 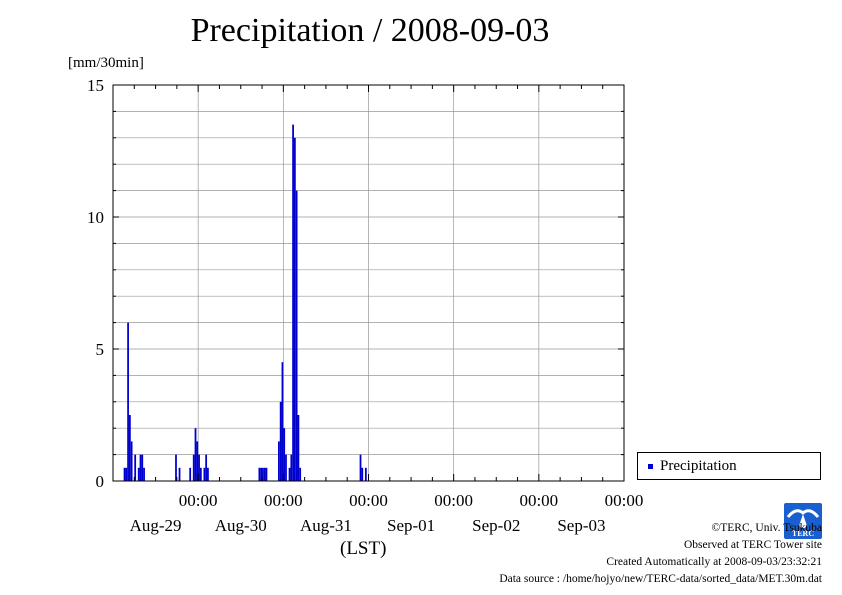 What do you see at coordinates (156, 525) in the screenshot?
I see `x-tick-date-label: Aug-29` at bounding box center [156, 525].